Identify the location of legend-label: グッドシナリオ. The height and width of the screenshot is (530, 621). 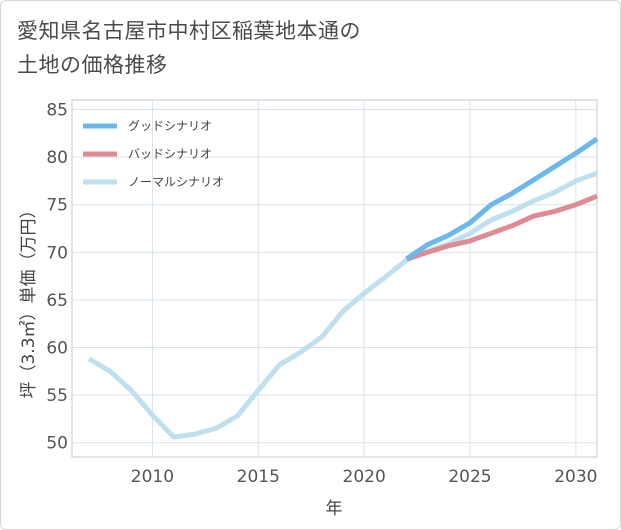
(170, 126).